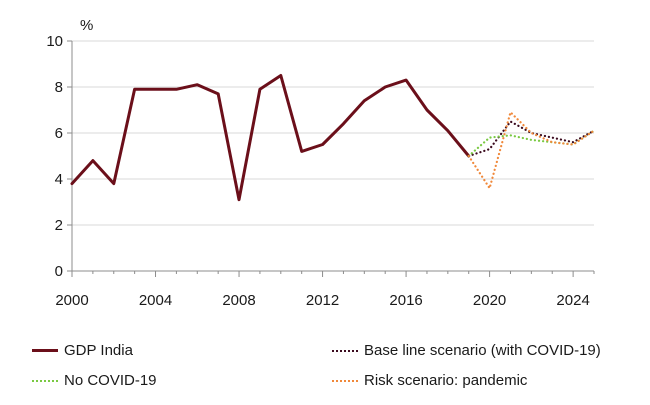  I want to click on series-line-risk-scenario-pandemic, so click(531, 150).